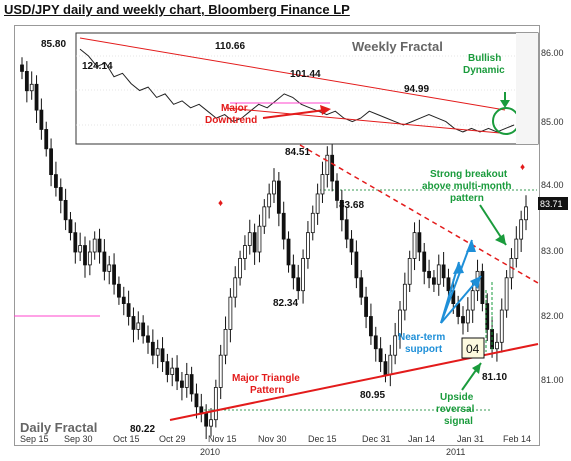 The width and height of the screenshot is (571, 461). I want to click on major-downtrend-2: Downtrend, so click(231, 120).